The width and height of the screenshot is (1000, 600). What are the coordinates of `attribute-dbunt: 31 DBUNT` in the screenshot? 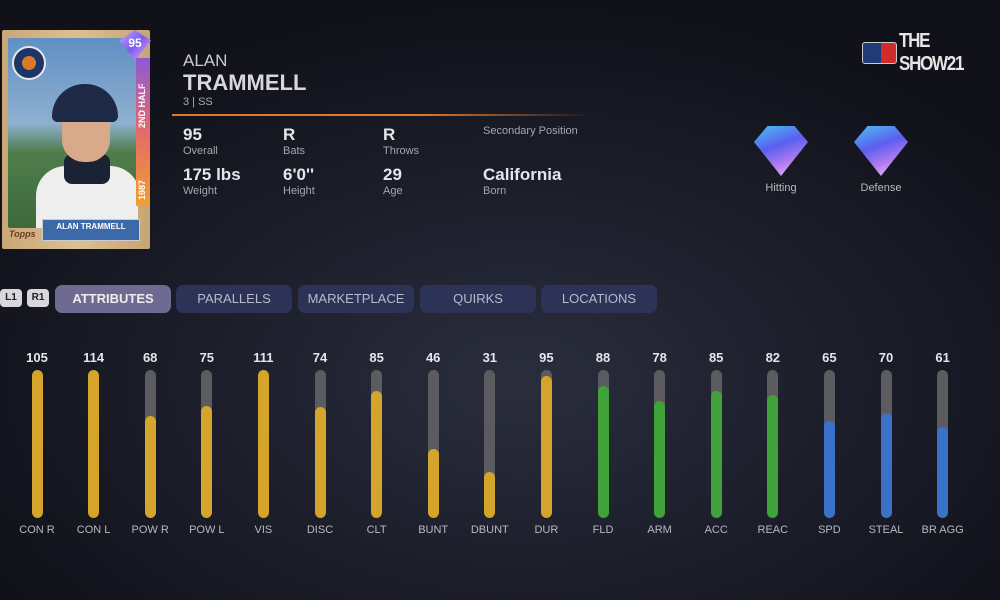 It's located at (490, 443).